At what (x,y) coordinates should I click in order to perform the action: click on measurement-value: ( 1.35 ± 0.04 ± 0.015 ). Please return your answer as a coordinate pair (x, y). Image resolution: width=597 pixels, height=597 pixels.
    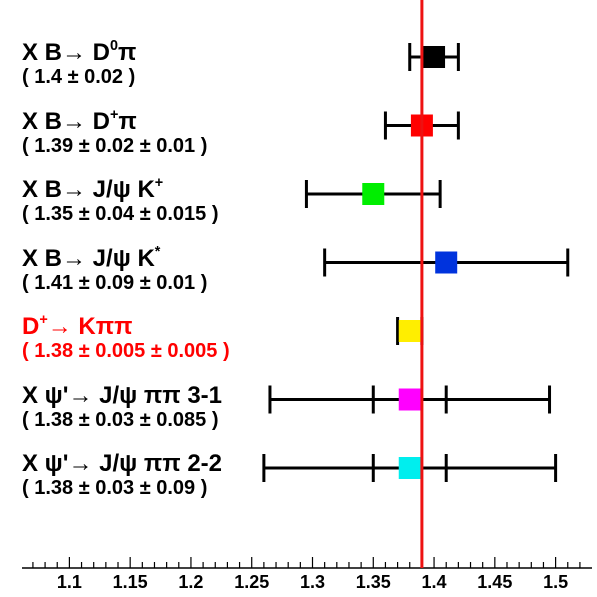
    Looking at the image, I should click on (120, 214).